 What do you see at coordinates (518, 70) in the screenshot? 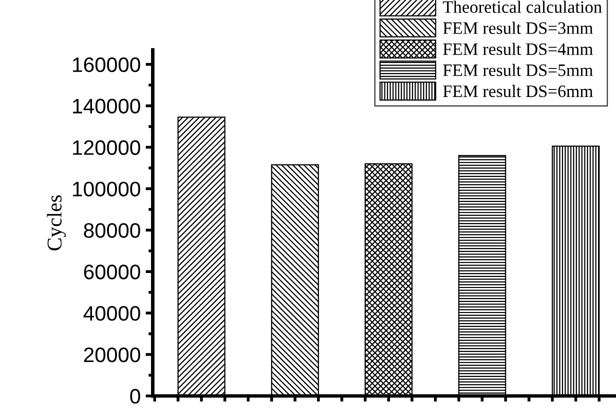
I see `legend-label: FEM result DS=5mm` at bounding box center [518, 70].